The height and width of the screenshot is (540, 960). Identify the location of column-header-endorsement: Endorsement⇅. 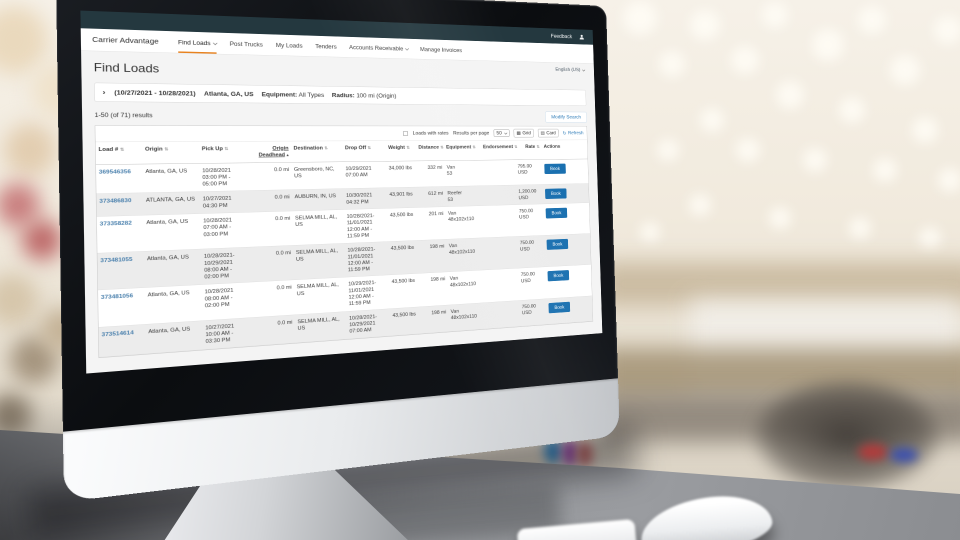
(499, 146).